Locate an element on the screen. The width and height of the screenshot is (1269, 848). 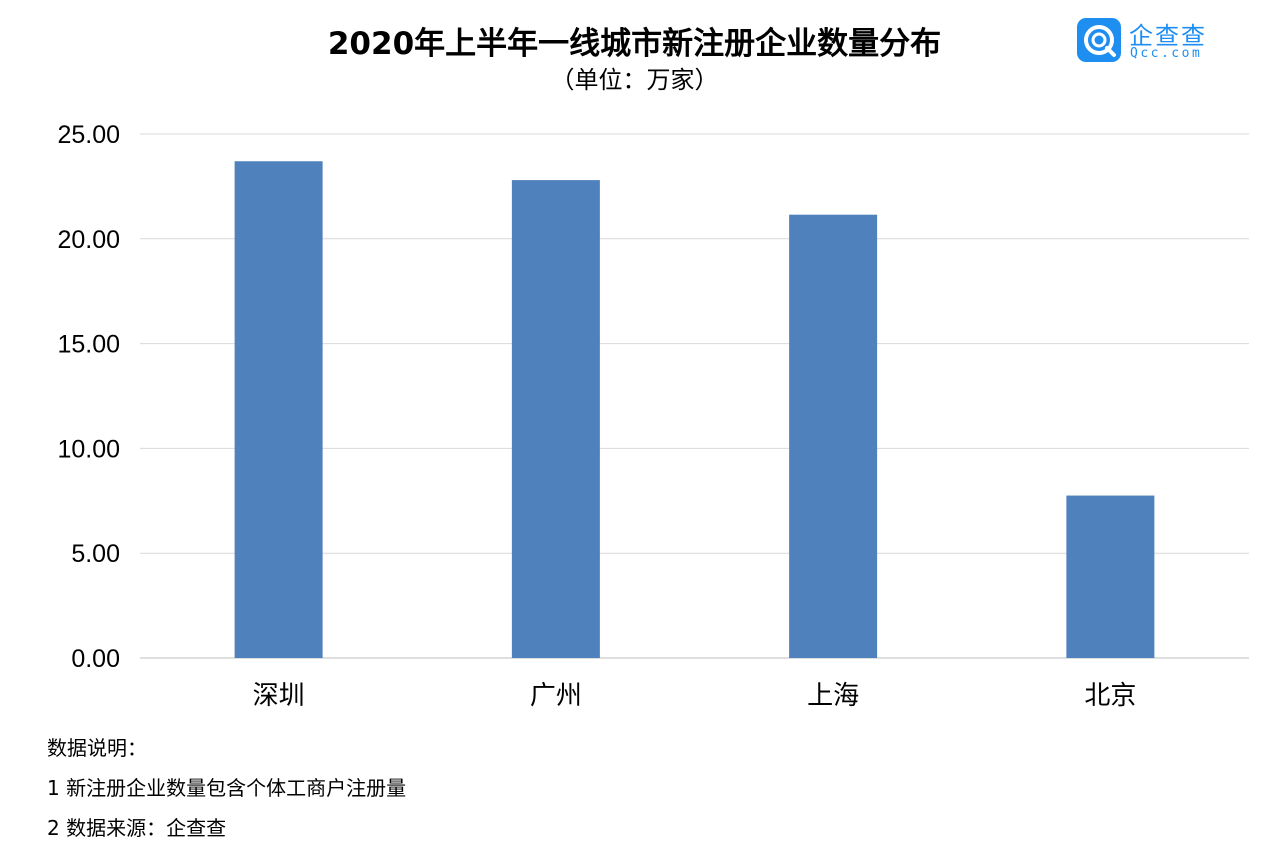
data-notes: 数据说明： 1 新注册企业数量包含个体工商户注册量 2 数据来源：企查查 is located at coordinates (226, 788).